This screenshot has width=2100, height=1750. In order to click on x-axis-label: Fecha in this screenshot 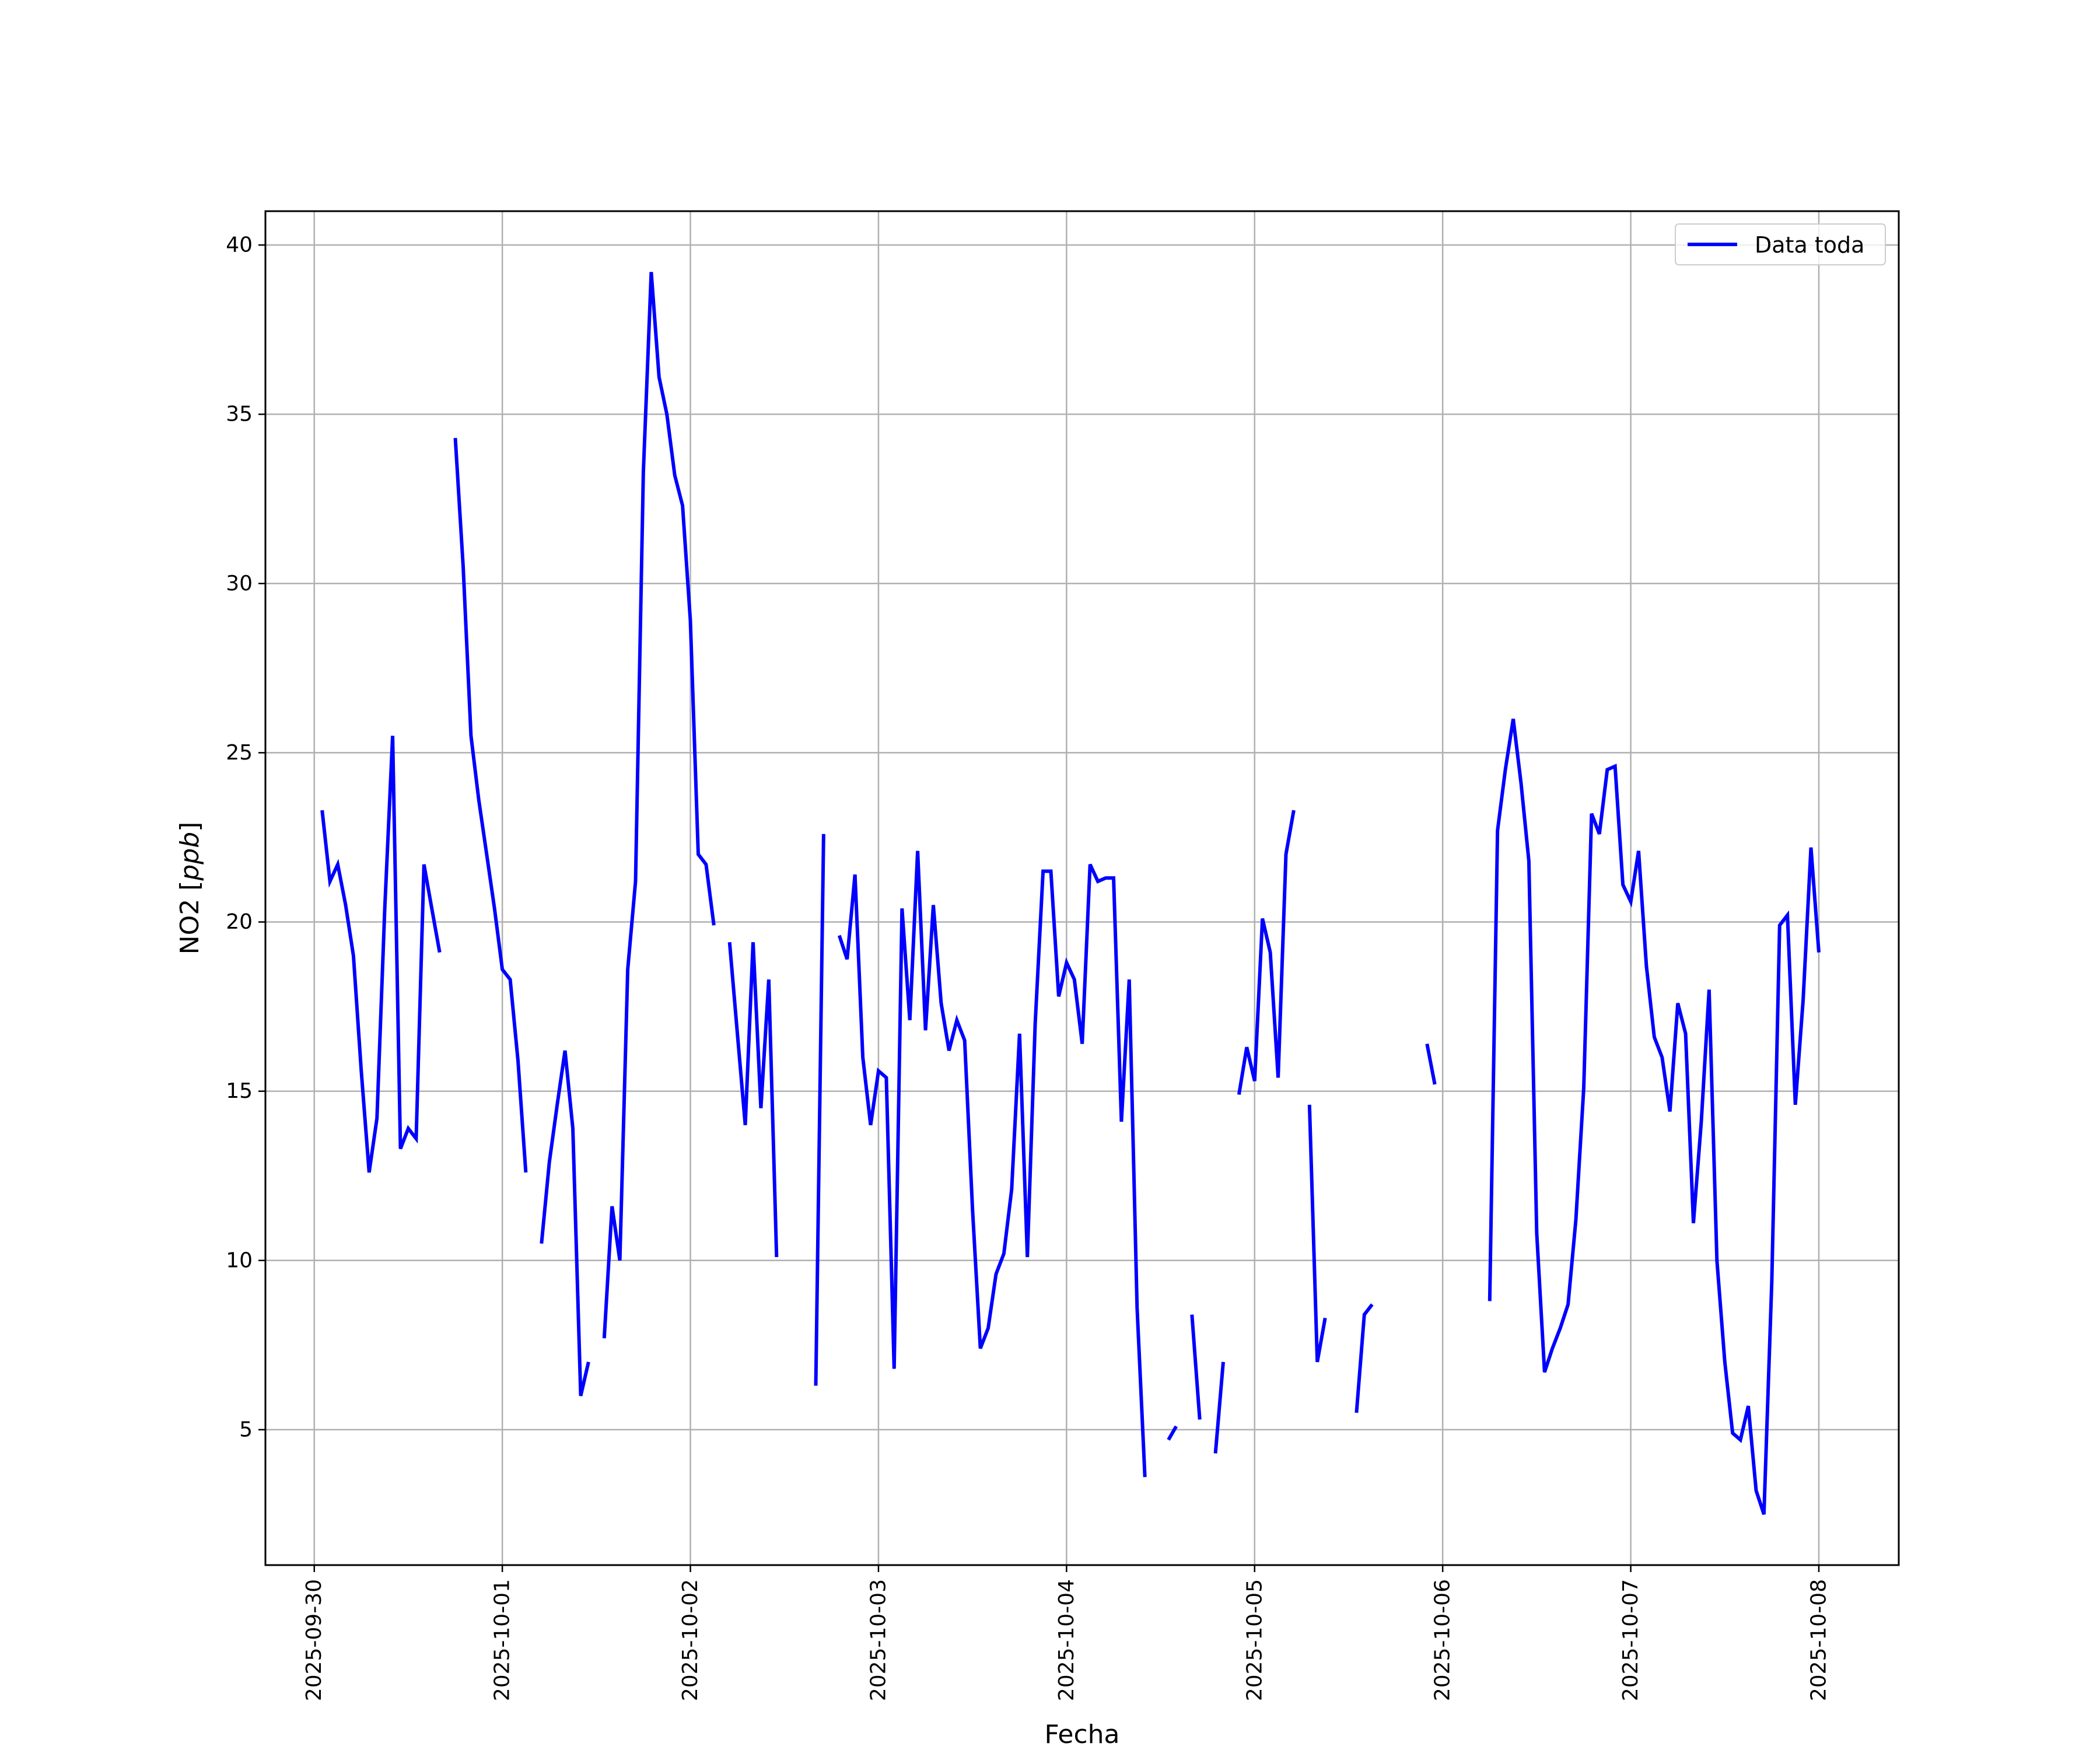, I will do `click(1081, 1734)`.